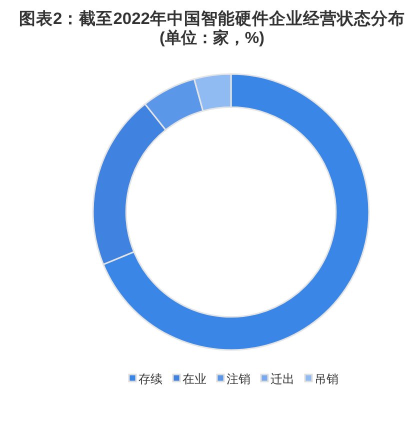  What do you see at coordinates (212, 19) in the screenshot?
I see `title: 图表2：截至2022年中国智能硬件企业经营状态分布` at bounding box center [212, 19].